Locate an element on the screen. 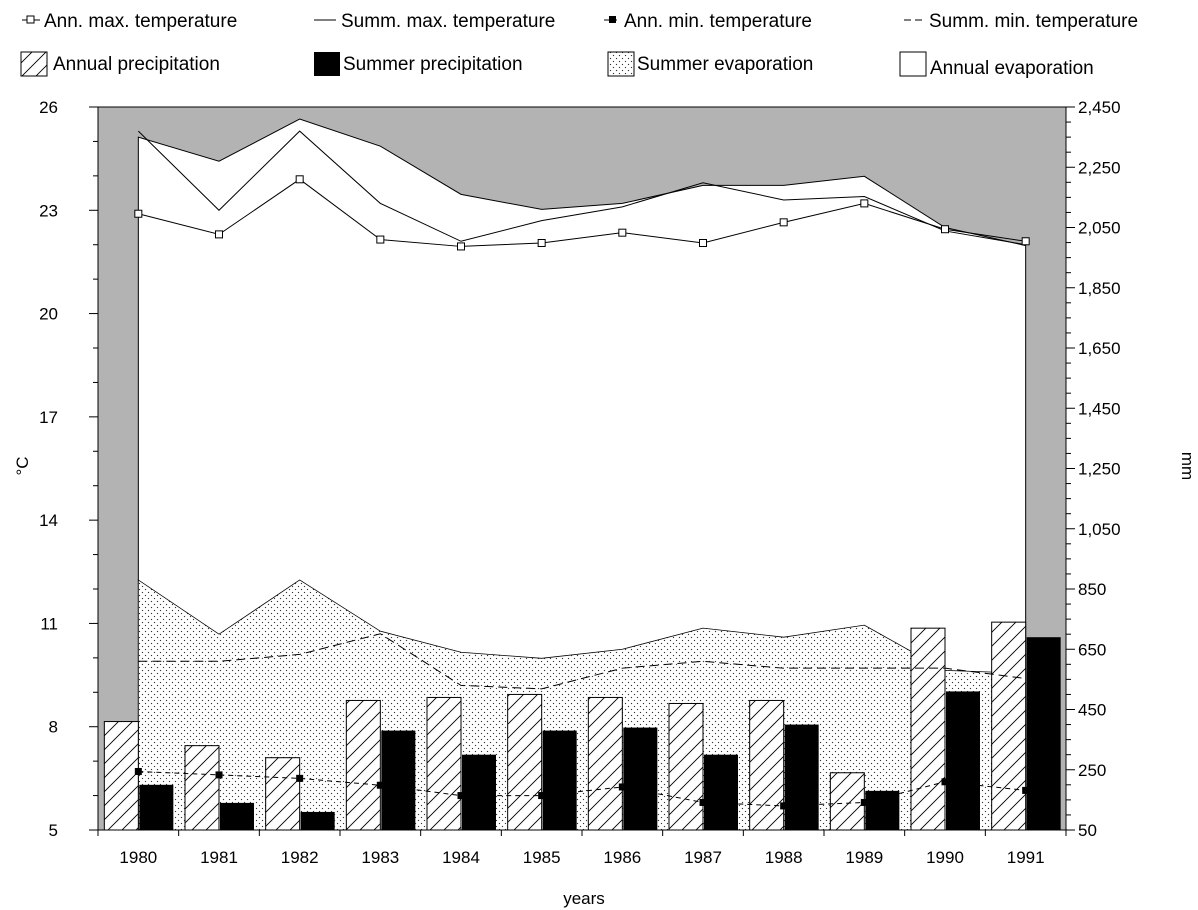 This screenshot has height=910, width=1198. summ-max-temperature-line is located at coordinates (581, 188).